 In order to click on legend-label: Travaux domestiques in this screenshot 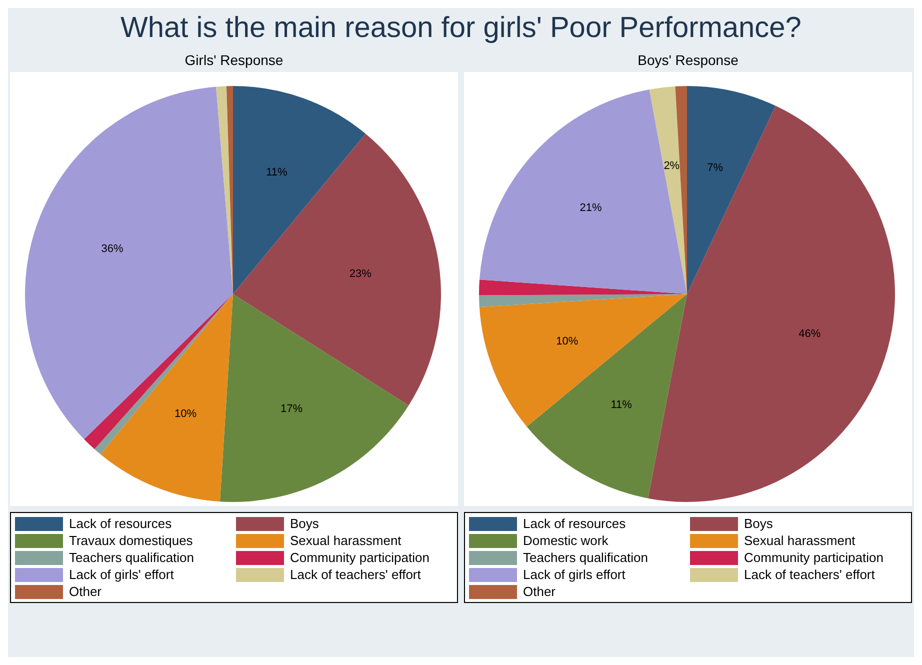, I will do `click(131, 540)`.